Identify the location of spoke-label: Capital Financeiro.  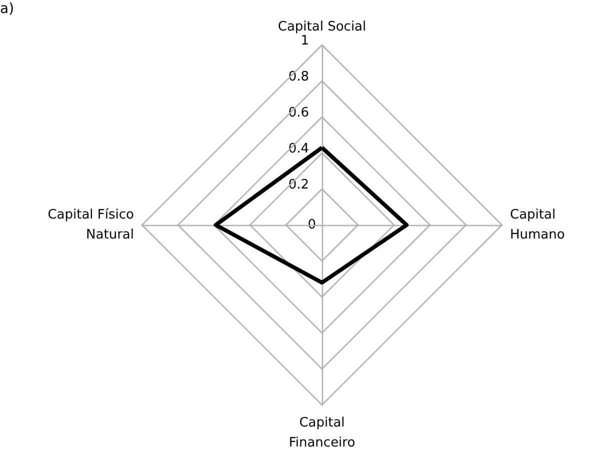
(322, 433).